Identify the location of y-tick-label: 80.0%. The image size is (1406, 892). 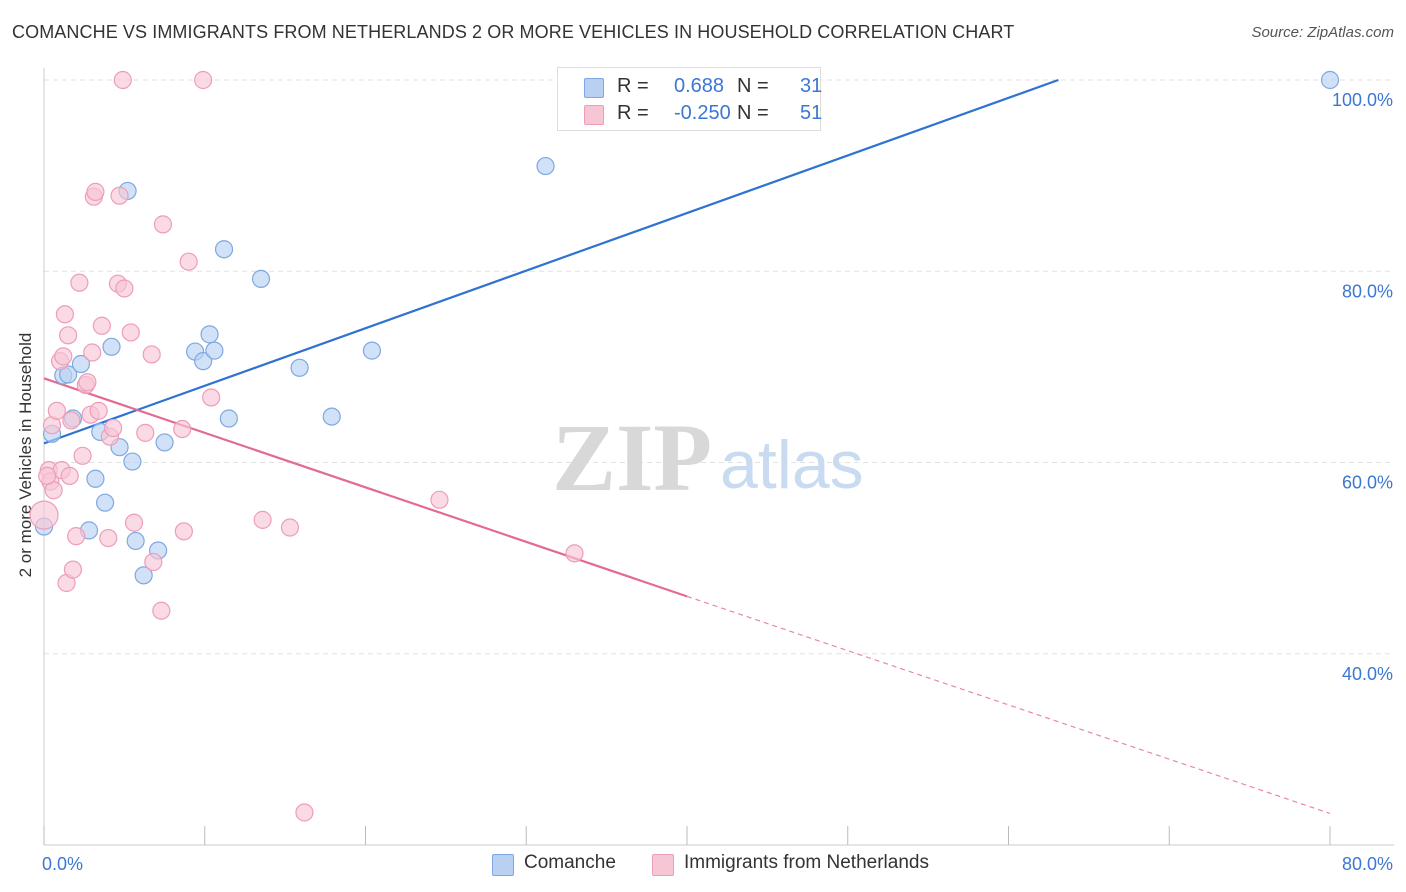
(1367, 291).